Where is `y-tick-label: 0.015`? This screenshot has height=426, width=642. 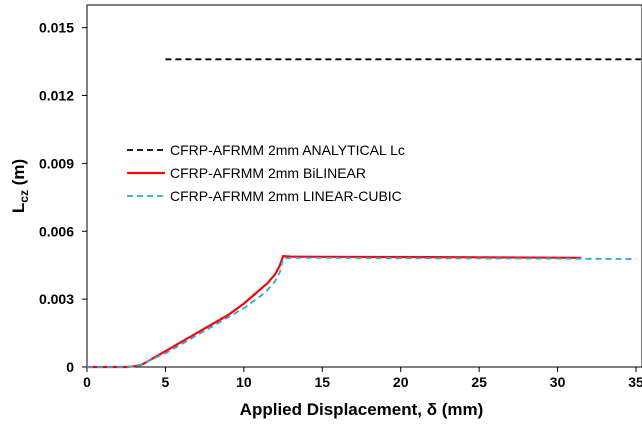 y-tick-label: 0.015 is located at coordinates (56, 28).